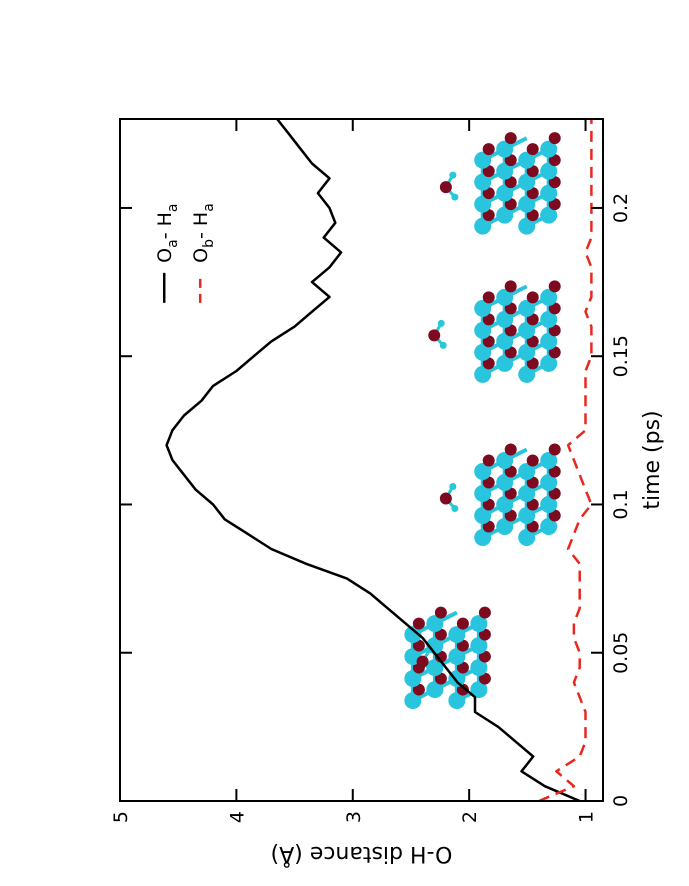  Describe the element at coordinates (121, 817) in the screenshot. I see `y-tick-label: 5` at that location.